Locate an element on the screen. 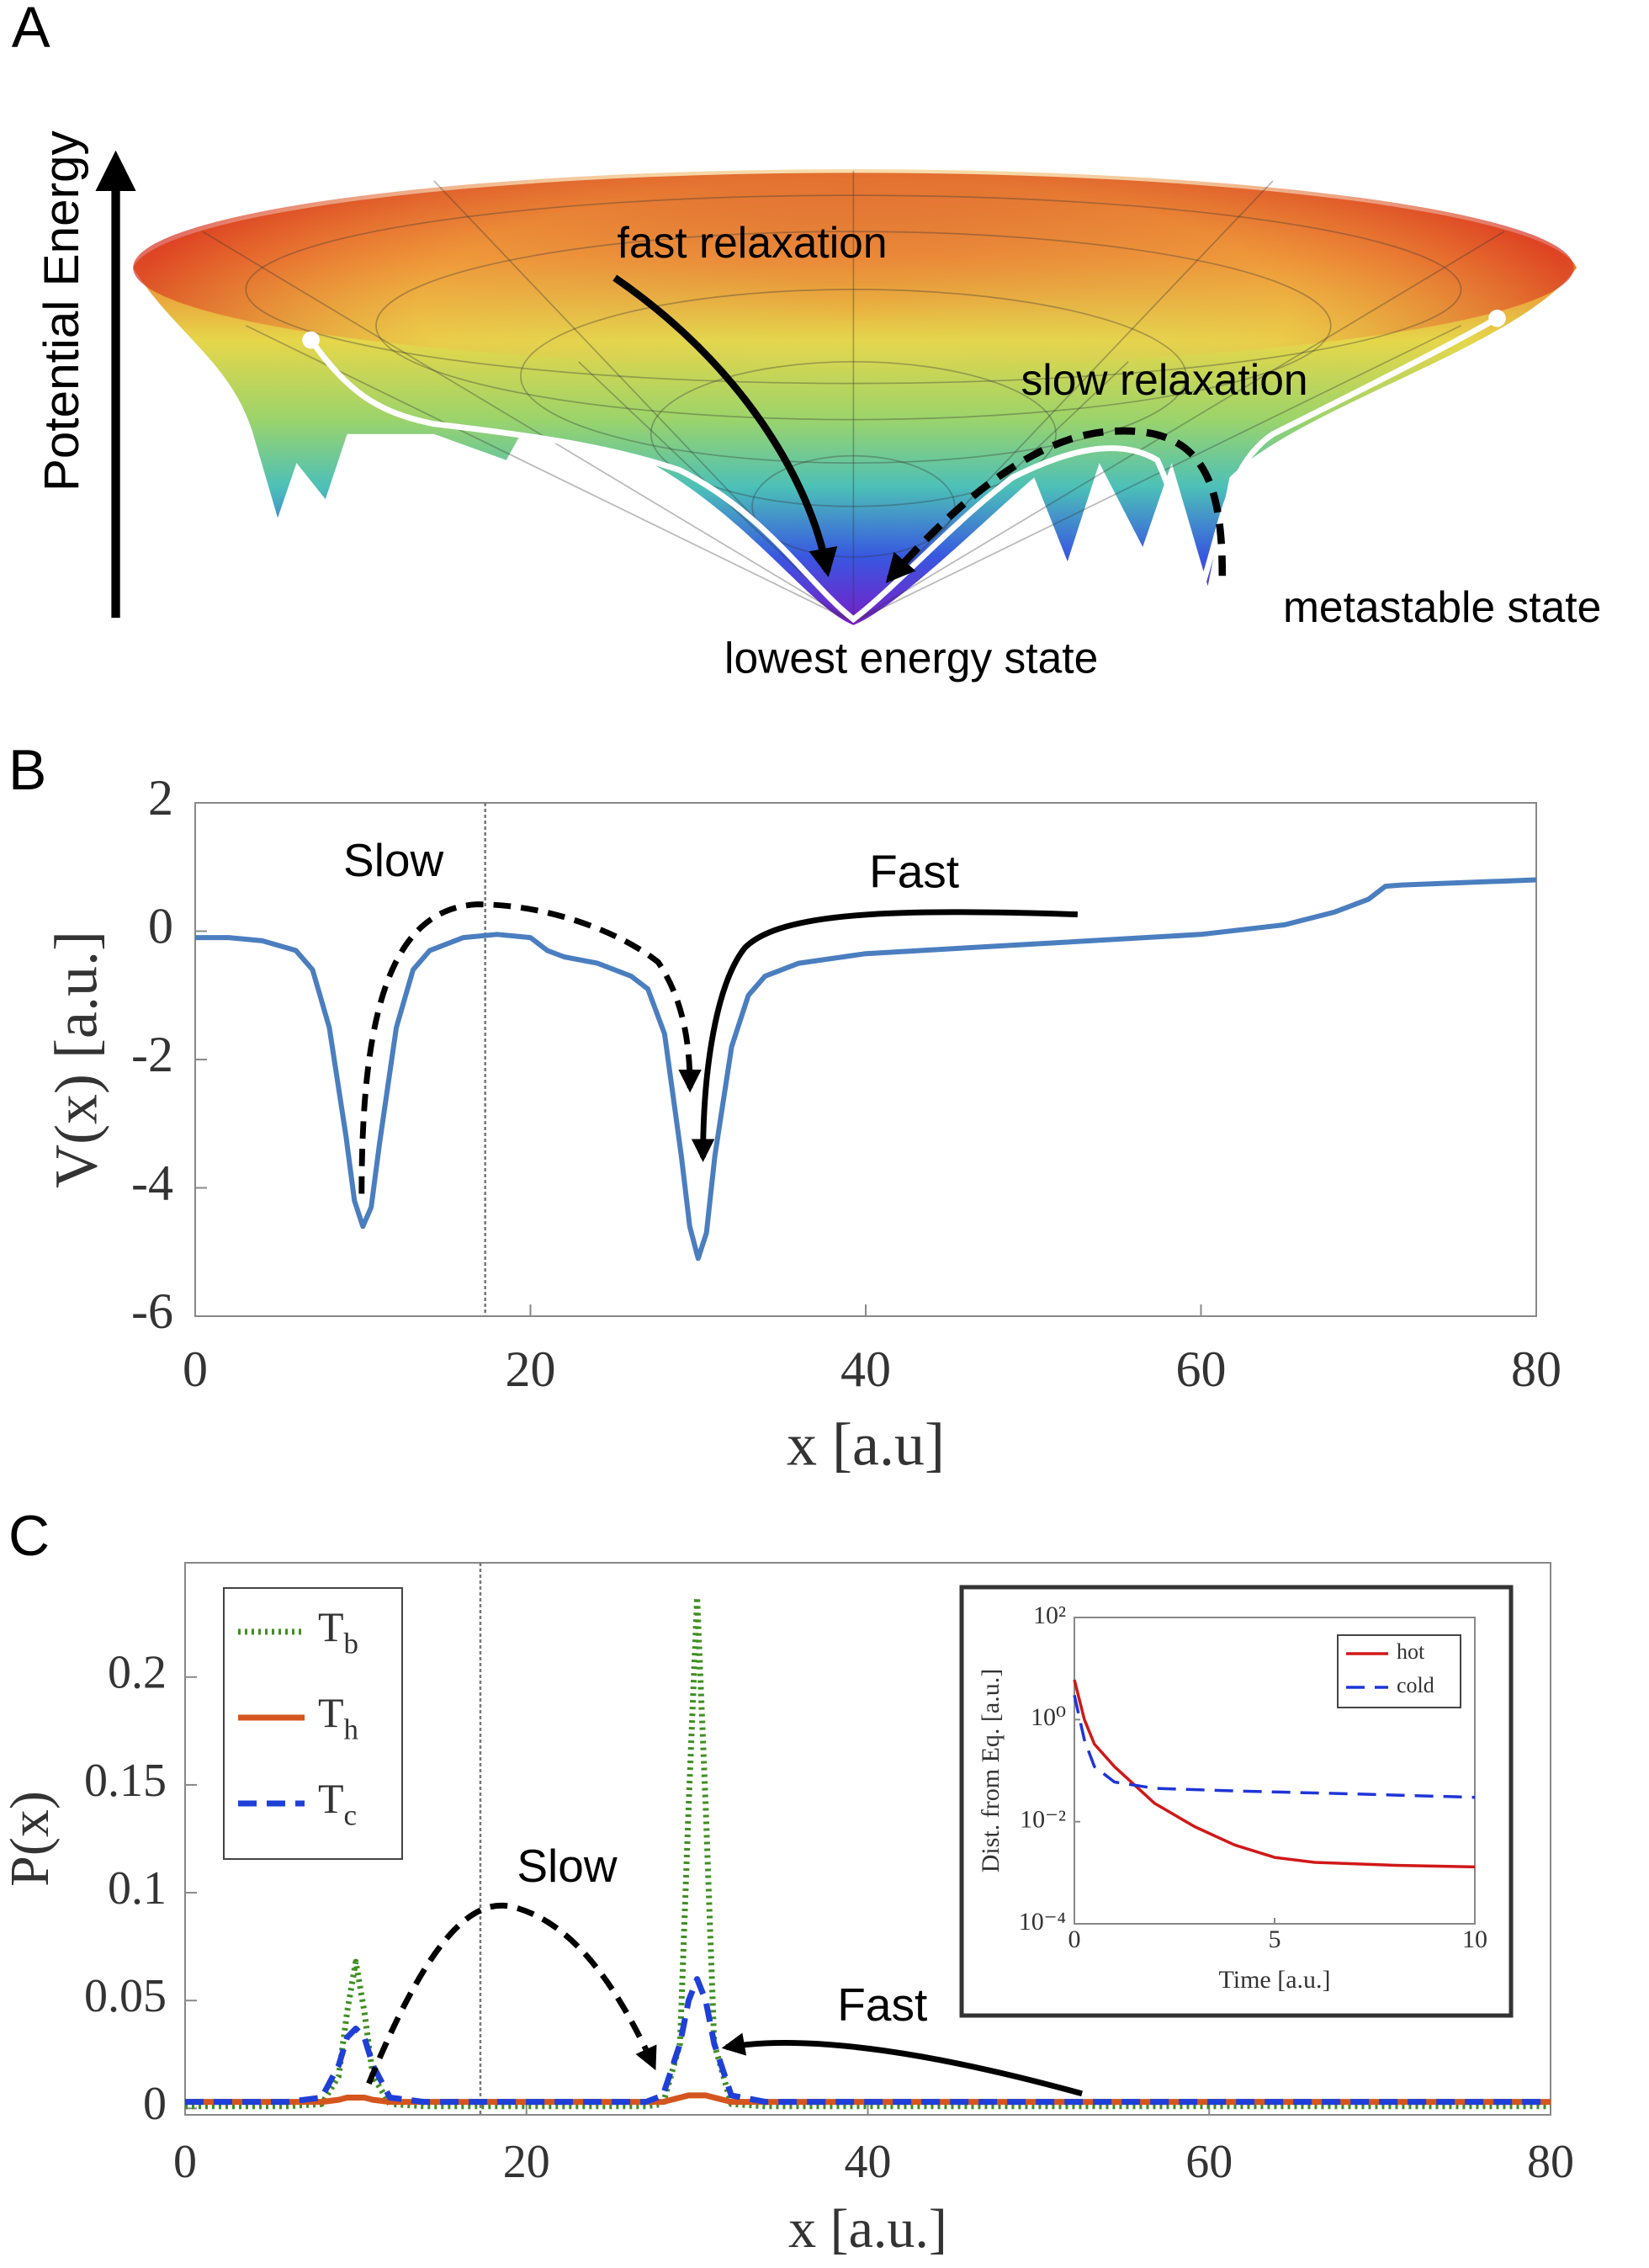 Image resolution: width=1649 pixels, height=2268 pixels. y-tick-label: 2 is located at coordinates (160, 798).